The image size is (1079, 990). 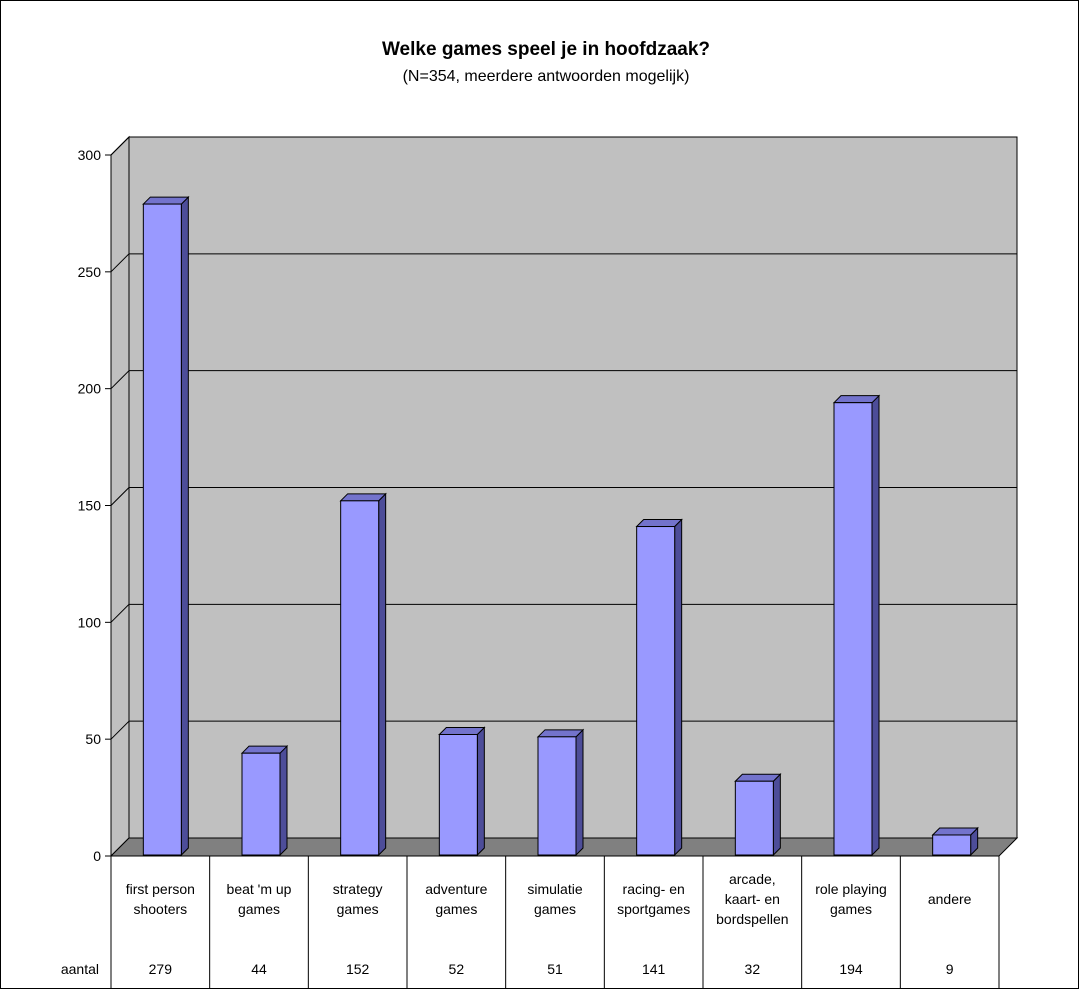 What do you see at coordinates (546, 76) in the screenshot?
I see `chart-subtitle: (N=354, meerdere antwoorden mogelijk)` at bounding box center [546, 76].